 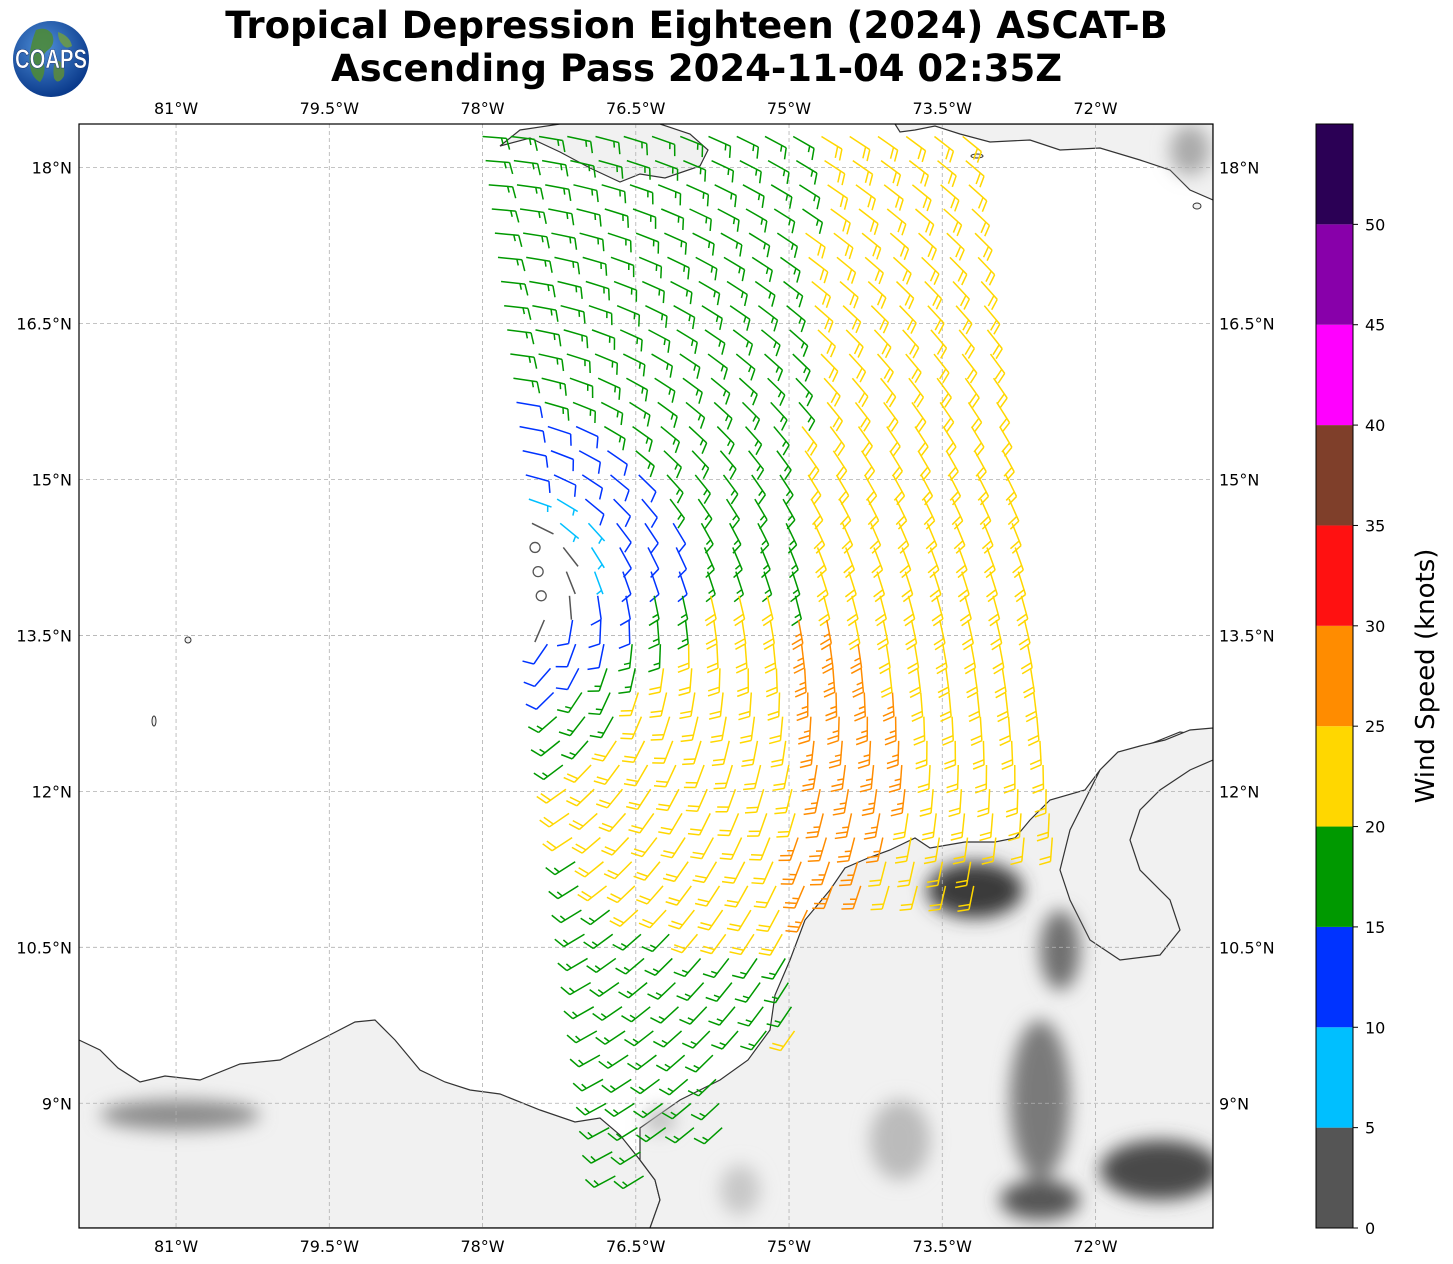 I want to click on lon-tick-top-1: 79.5°W, so click(x=330, y=108).